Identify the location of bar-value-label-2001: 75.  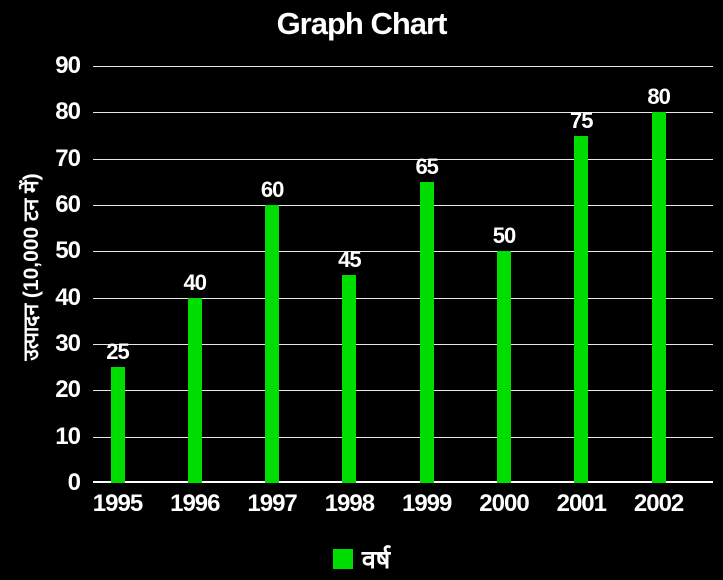
(581, 120).